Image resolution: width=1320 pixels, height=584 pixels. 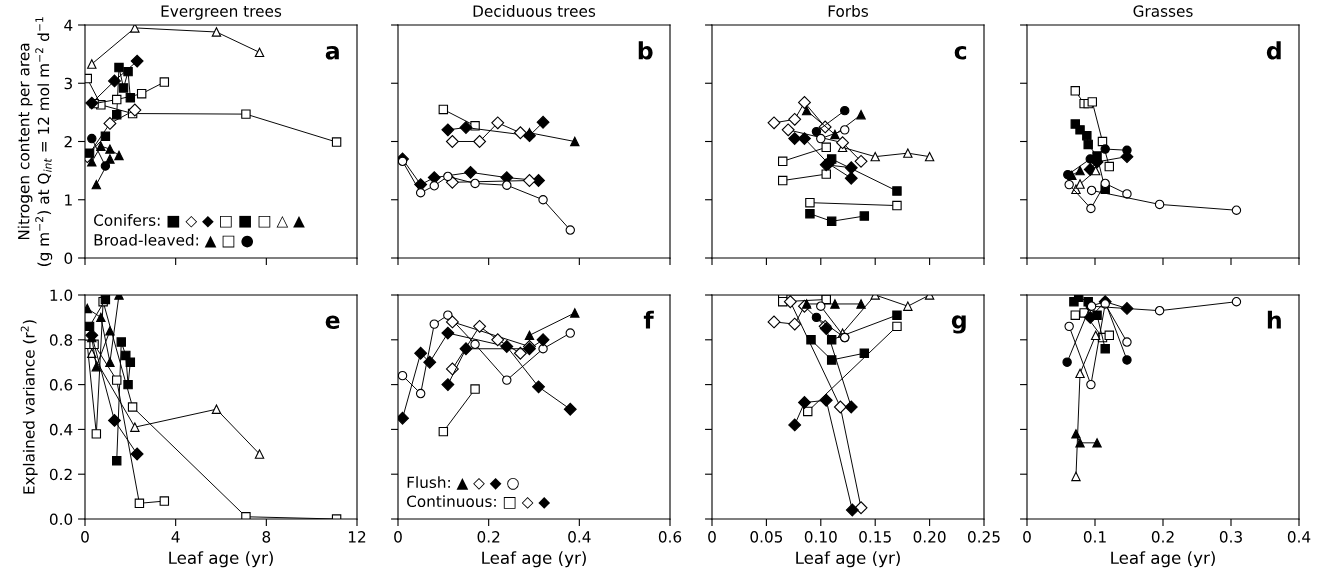 What do you see at coordinates (29, 407) in the screenshot?
I see `y-axis-title: Explained variance (r$^{2}$)` at bounding box center [29, 407].